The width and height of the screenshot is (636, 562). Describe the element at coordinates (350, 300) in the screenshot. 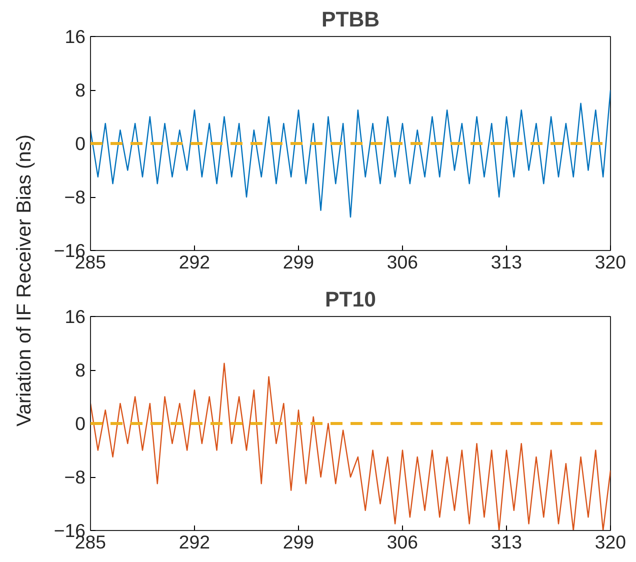

I see `chart-title: PT10` at that location.